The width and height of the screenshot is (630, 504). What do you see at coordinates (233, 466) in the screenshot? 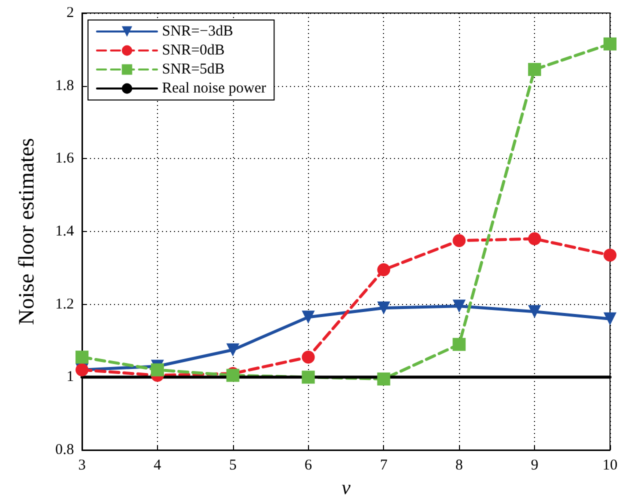
I see `x-tick-label: 5` at bounding box center [233, 466].